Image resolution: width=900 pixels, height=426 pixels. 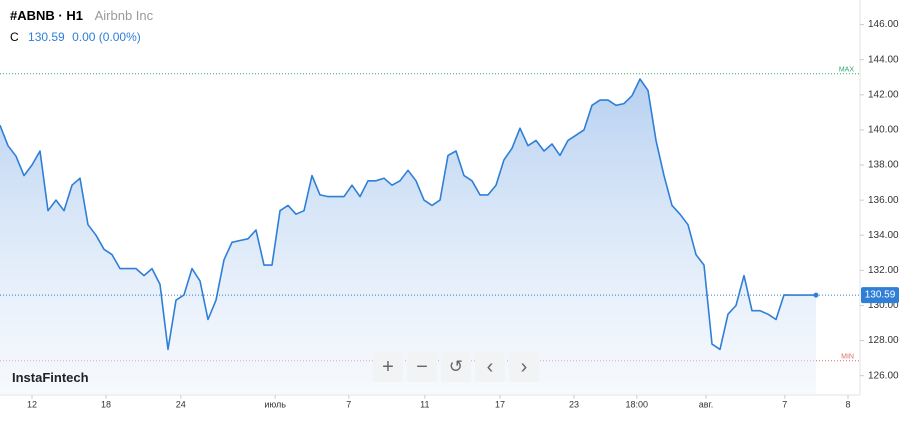 I want to click on y-tick-label: 142.00, so click(x=883, y=94).